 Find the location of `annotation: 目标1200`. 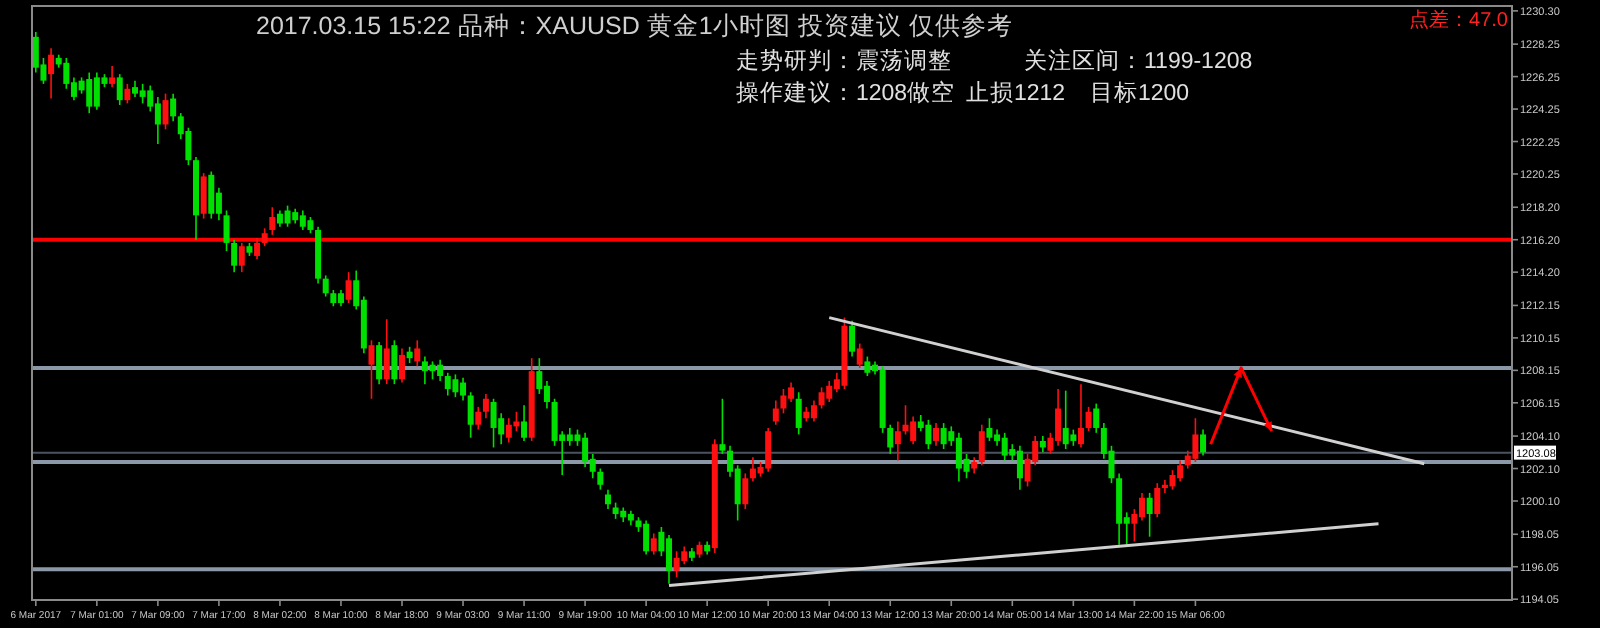

annotation: 目标1200 is located at coordinates (1140, 93).